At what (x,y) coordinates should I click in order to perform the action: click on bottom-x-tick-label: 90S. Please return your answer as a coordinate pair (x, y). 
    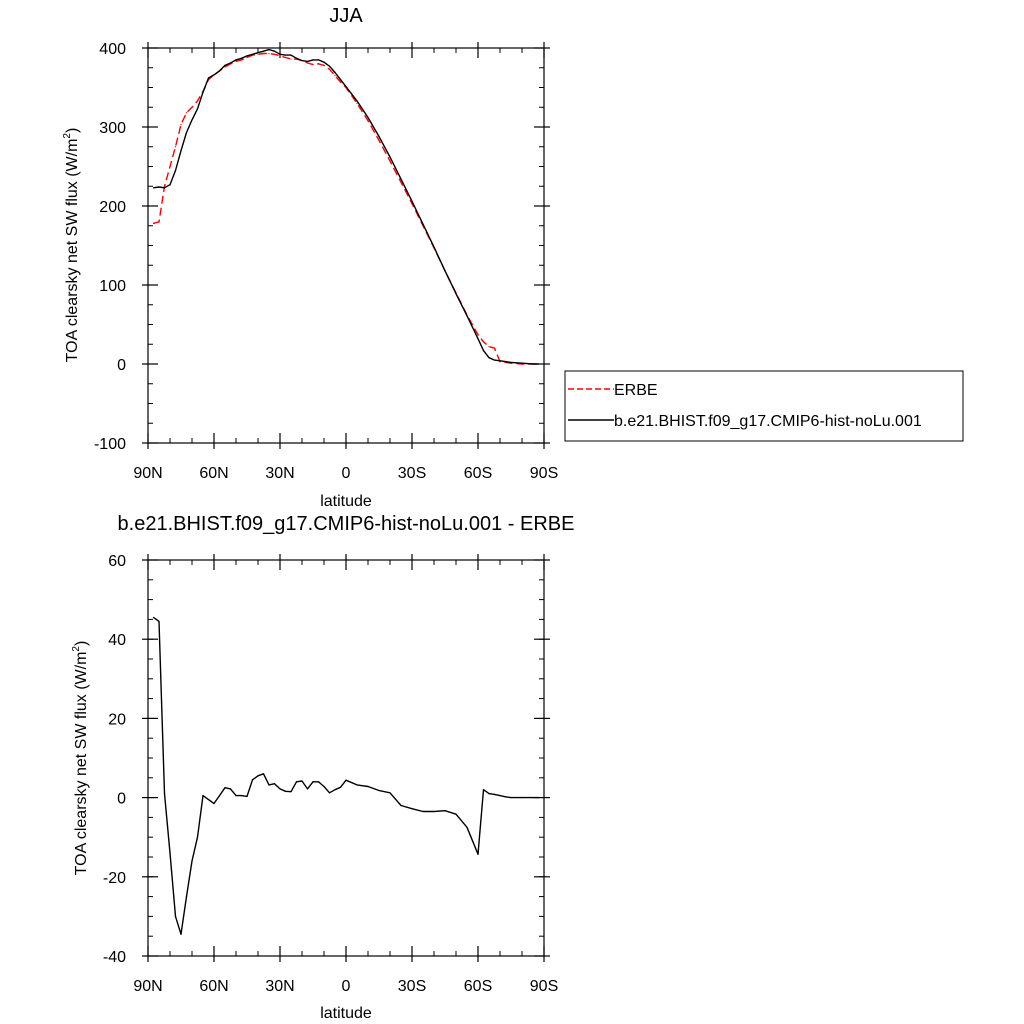
    Looking at the image, I should click on (544, 986).